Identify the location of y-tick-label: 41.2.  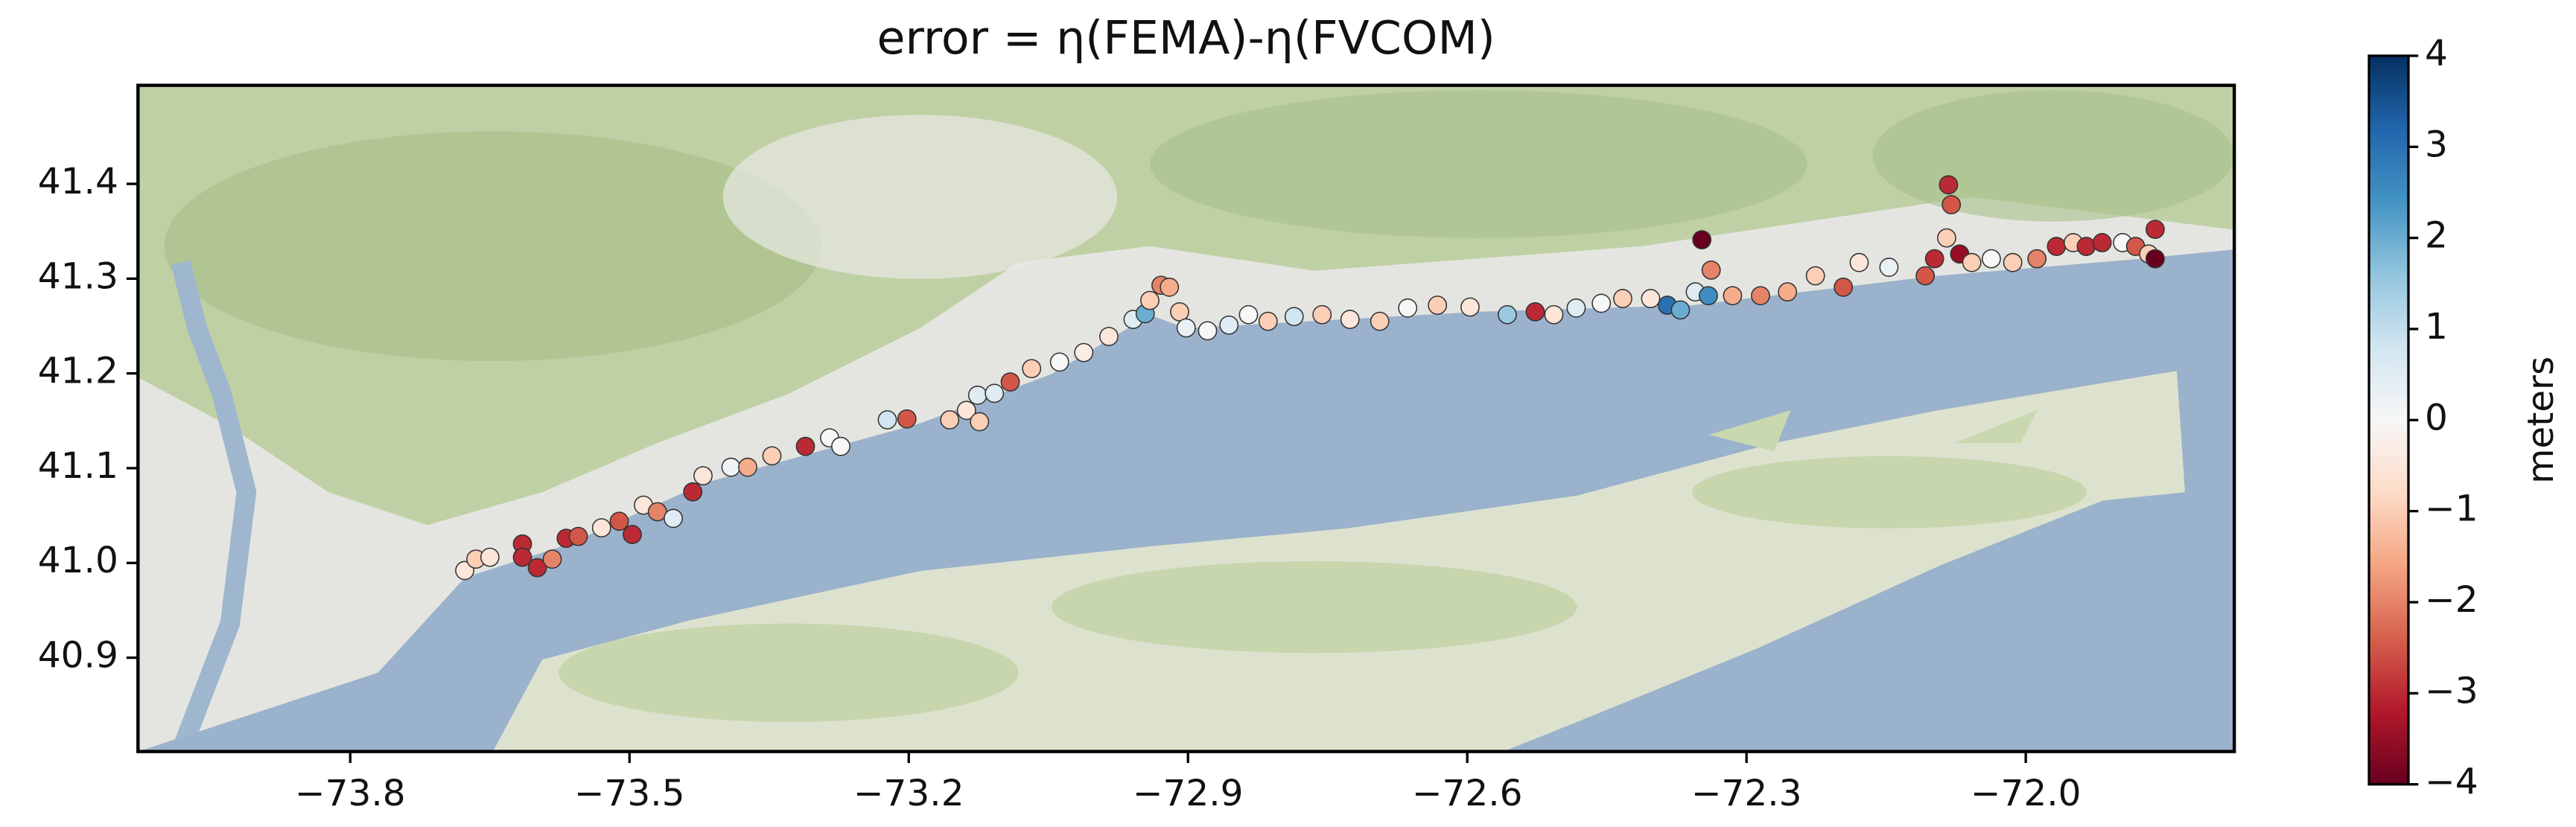
(78, 371).